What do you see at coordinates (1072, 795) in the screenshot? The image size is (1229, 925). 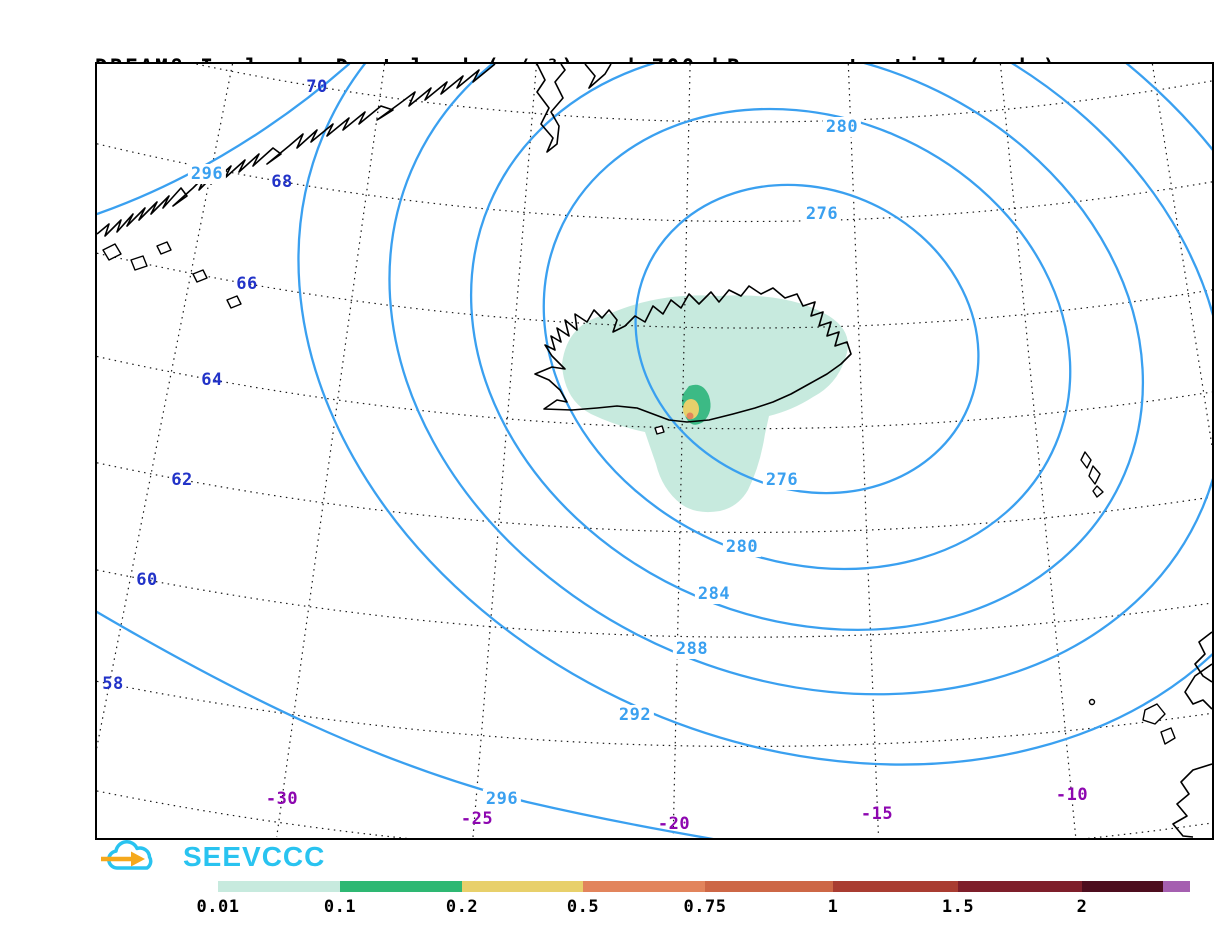 I see `longitude-label: -10` at bounding box center [1072, 795].